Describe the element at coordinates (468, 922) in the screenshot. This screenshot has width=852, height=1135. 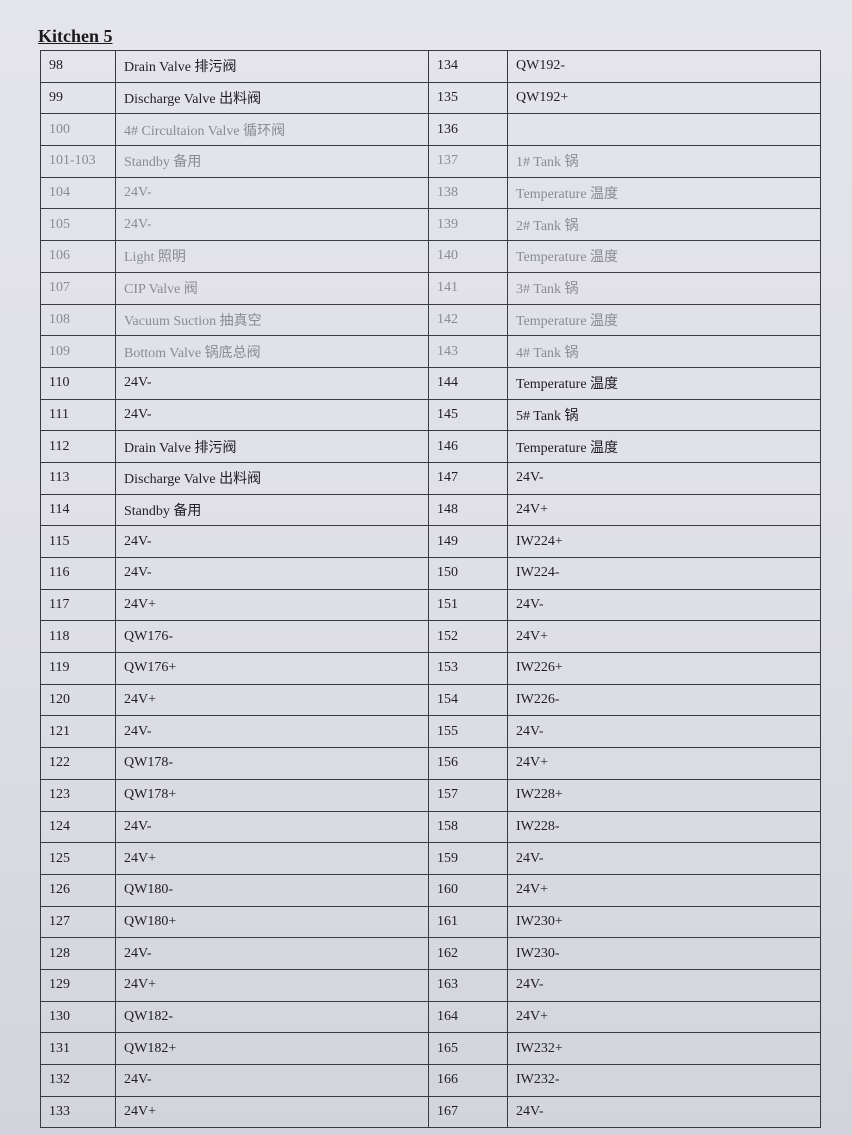
I see `right-number-cell: 161` at that location.